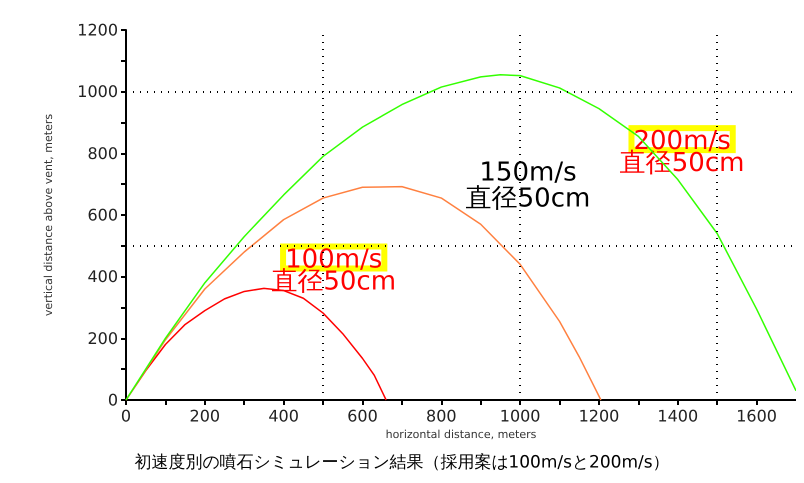  What do you see at coordinates (283, 416) in the screenshot?
I see `x-tick-label: 400` at bounding box center [283, 416].